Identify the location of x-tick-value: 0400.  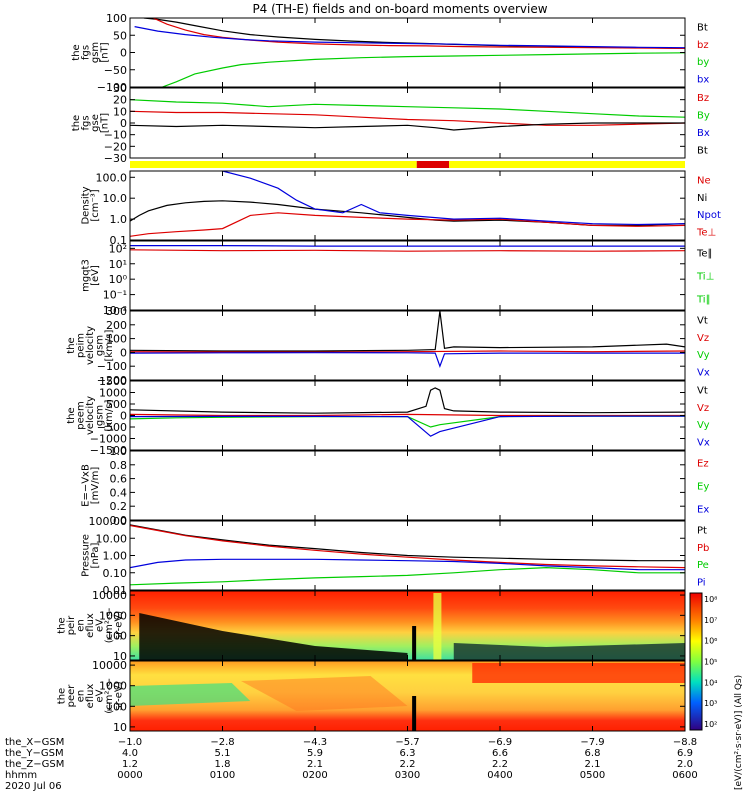
(499, 775).